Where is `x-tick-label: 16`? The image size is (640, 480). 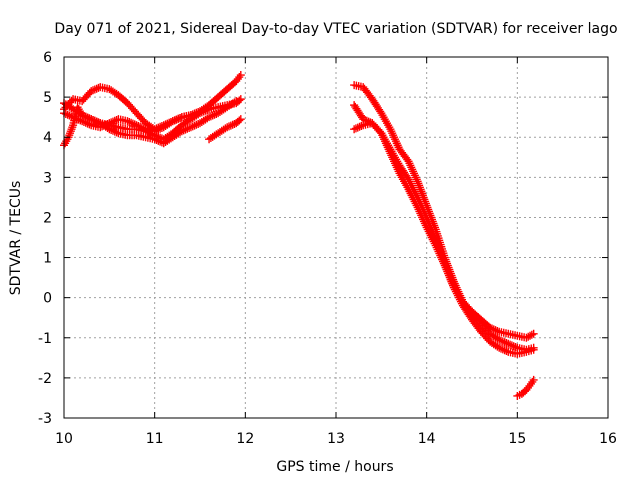
x-tick-label: 16 is located at coordinates (608, 439).